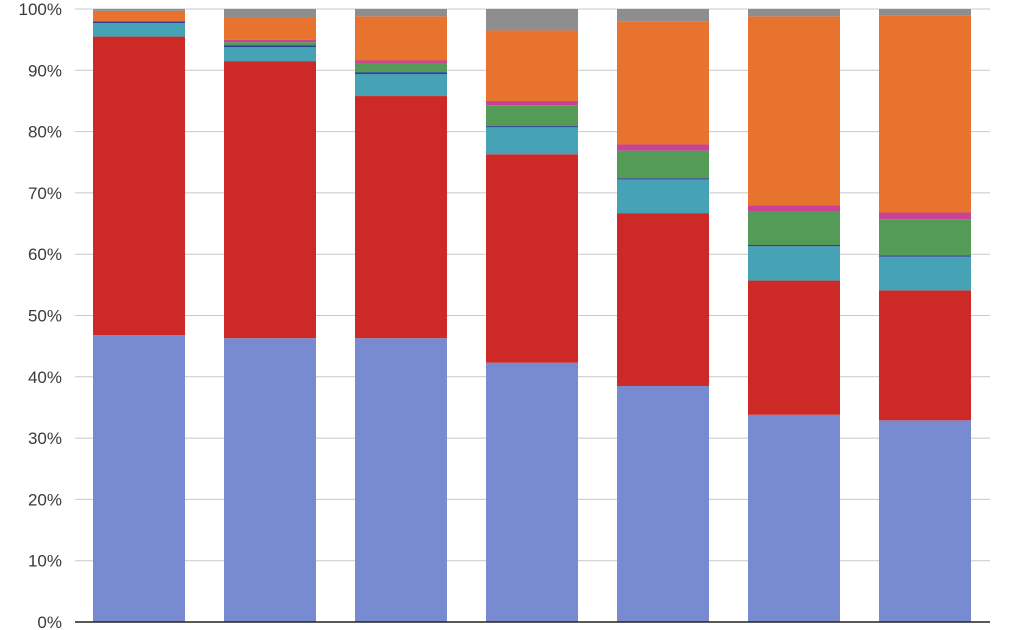  What do you see at coordinates (45, 70) in the screenshot?
I see `y-tick-label: 90%` at bounding box center [45, 70].